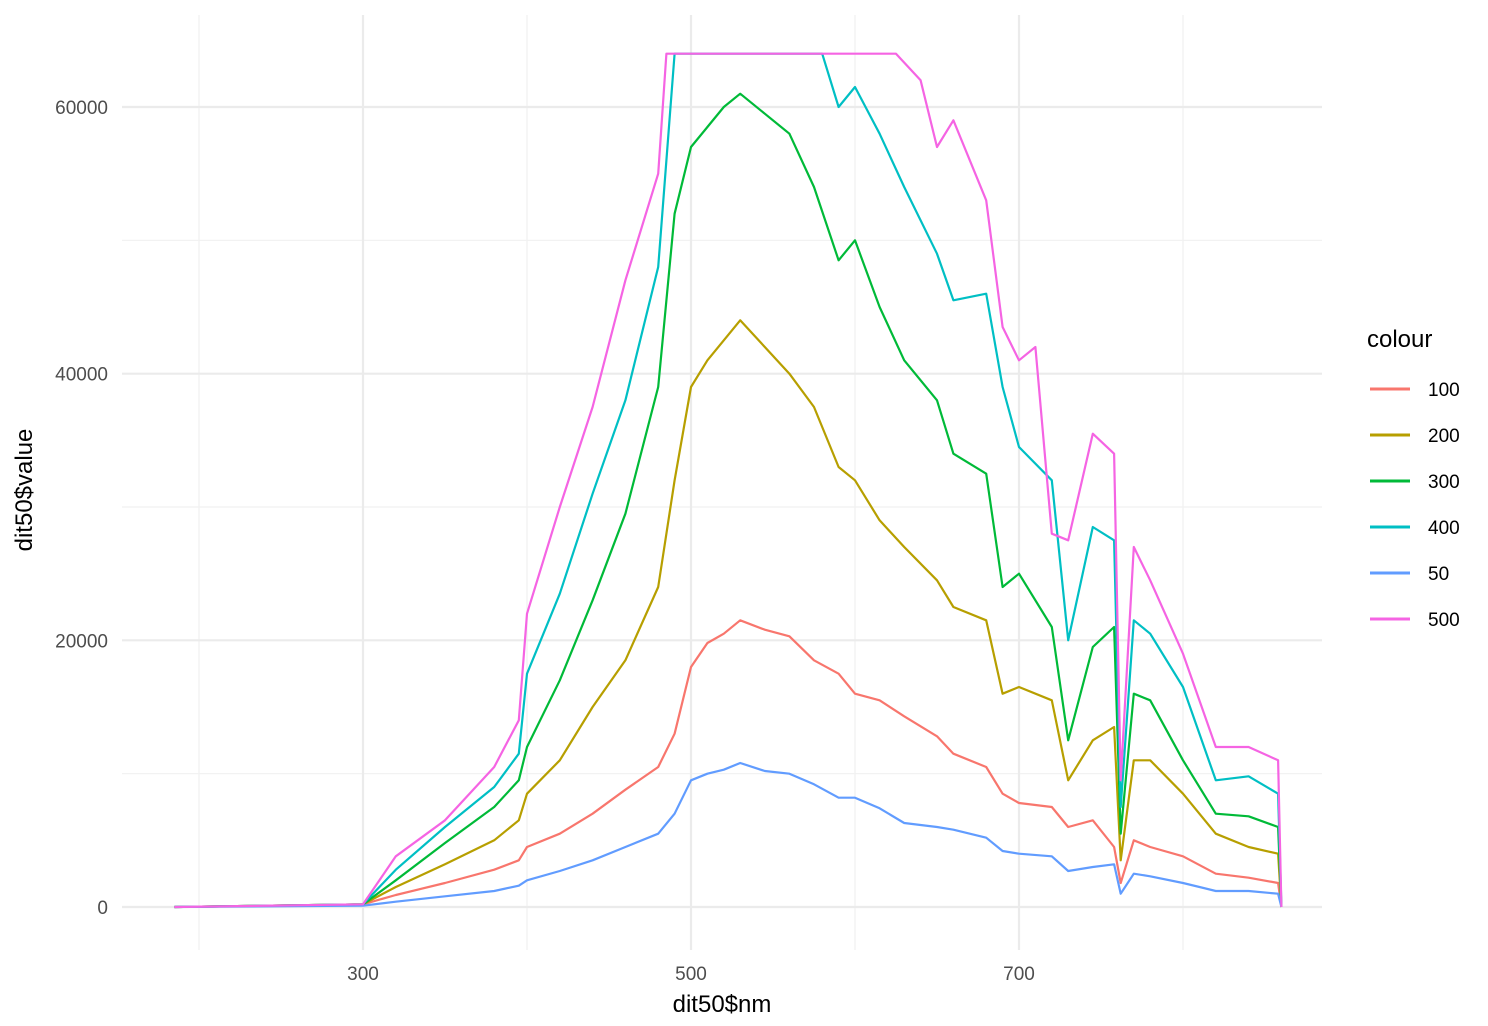 The image size is (1488, 1026). I want to click on x-tick-label: 500, so click(691, 974).